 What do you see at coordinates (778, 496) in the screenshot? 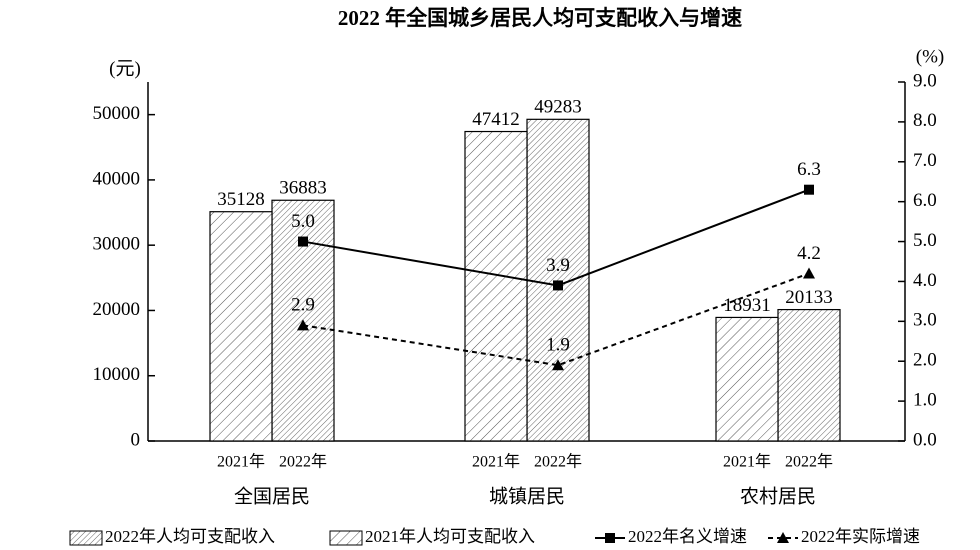
I see `x-tick-label: 农村居民` at bounding box center [778, 496].